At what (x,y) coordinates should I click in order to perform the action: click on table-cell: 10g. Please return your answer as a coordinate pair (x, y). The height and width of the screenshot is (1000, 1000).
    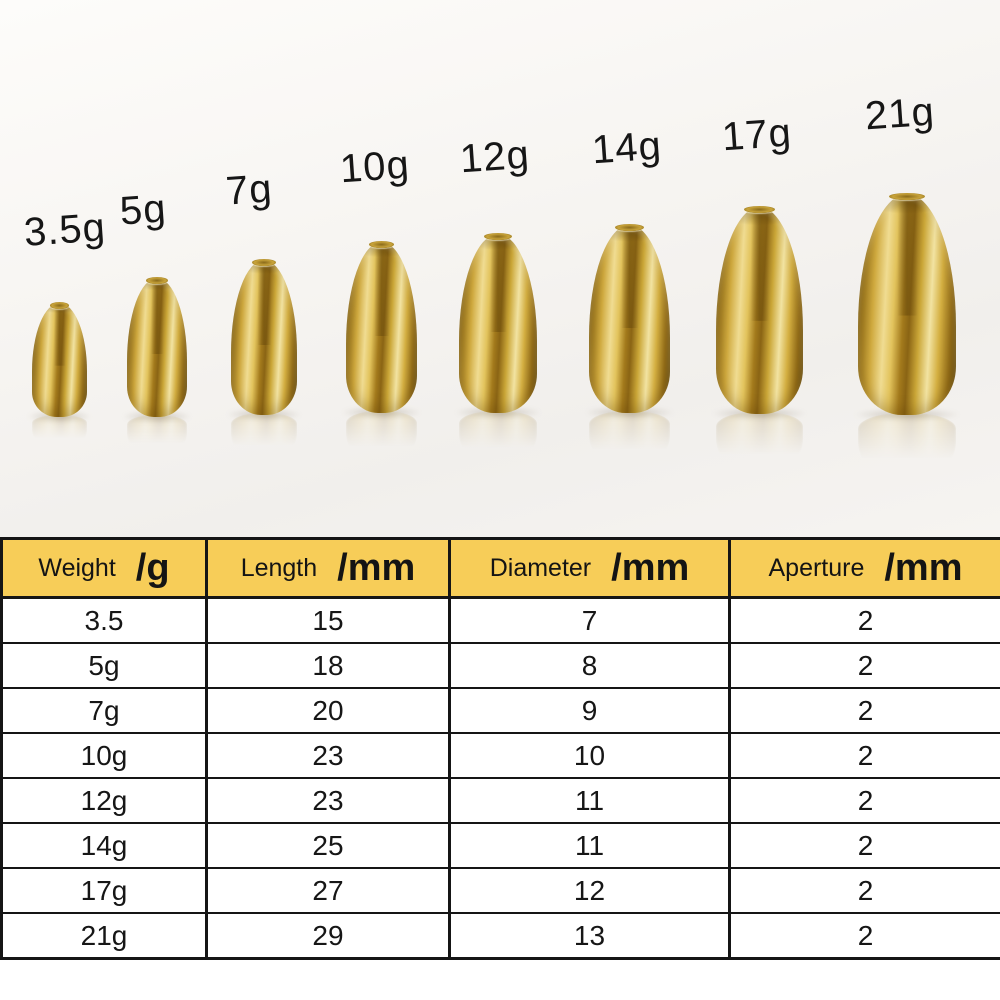
    Looking at the image, I should click on (104, 756).